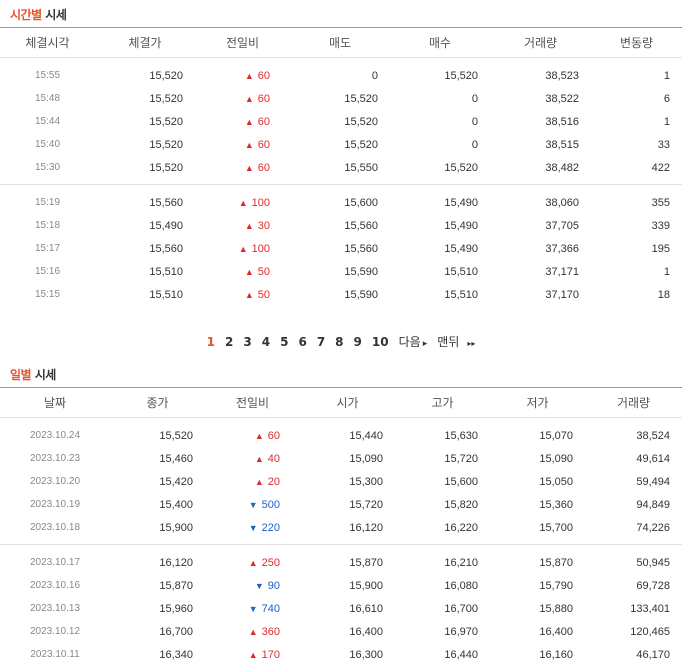 The width and height of the screenshot is (682, 672). Describe the element at coordinates (537, 527) in the screenshot. I see `low-cell: 15,700` at that location.